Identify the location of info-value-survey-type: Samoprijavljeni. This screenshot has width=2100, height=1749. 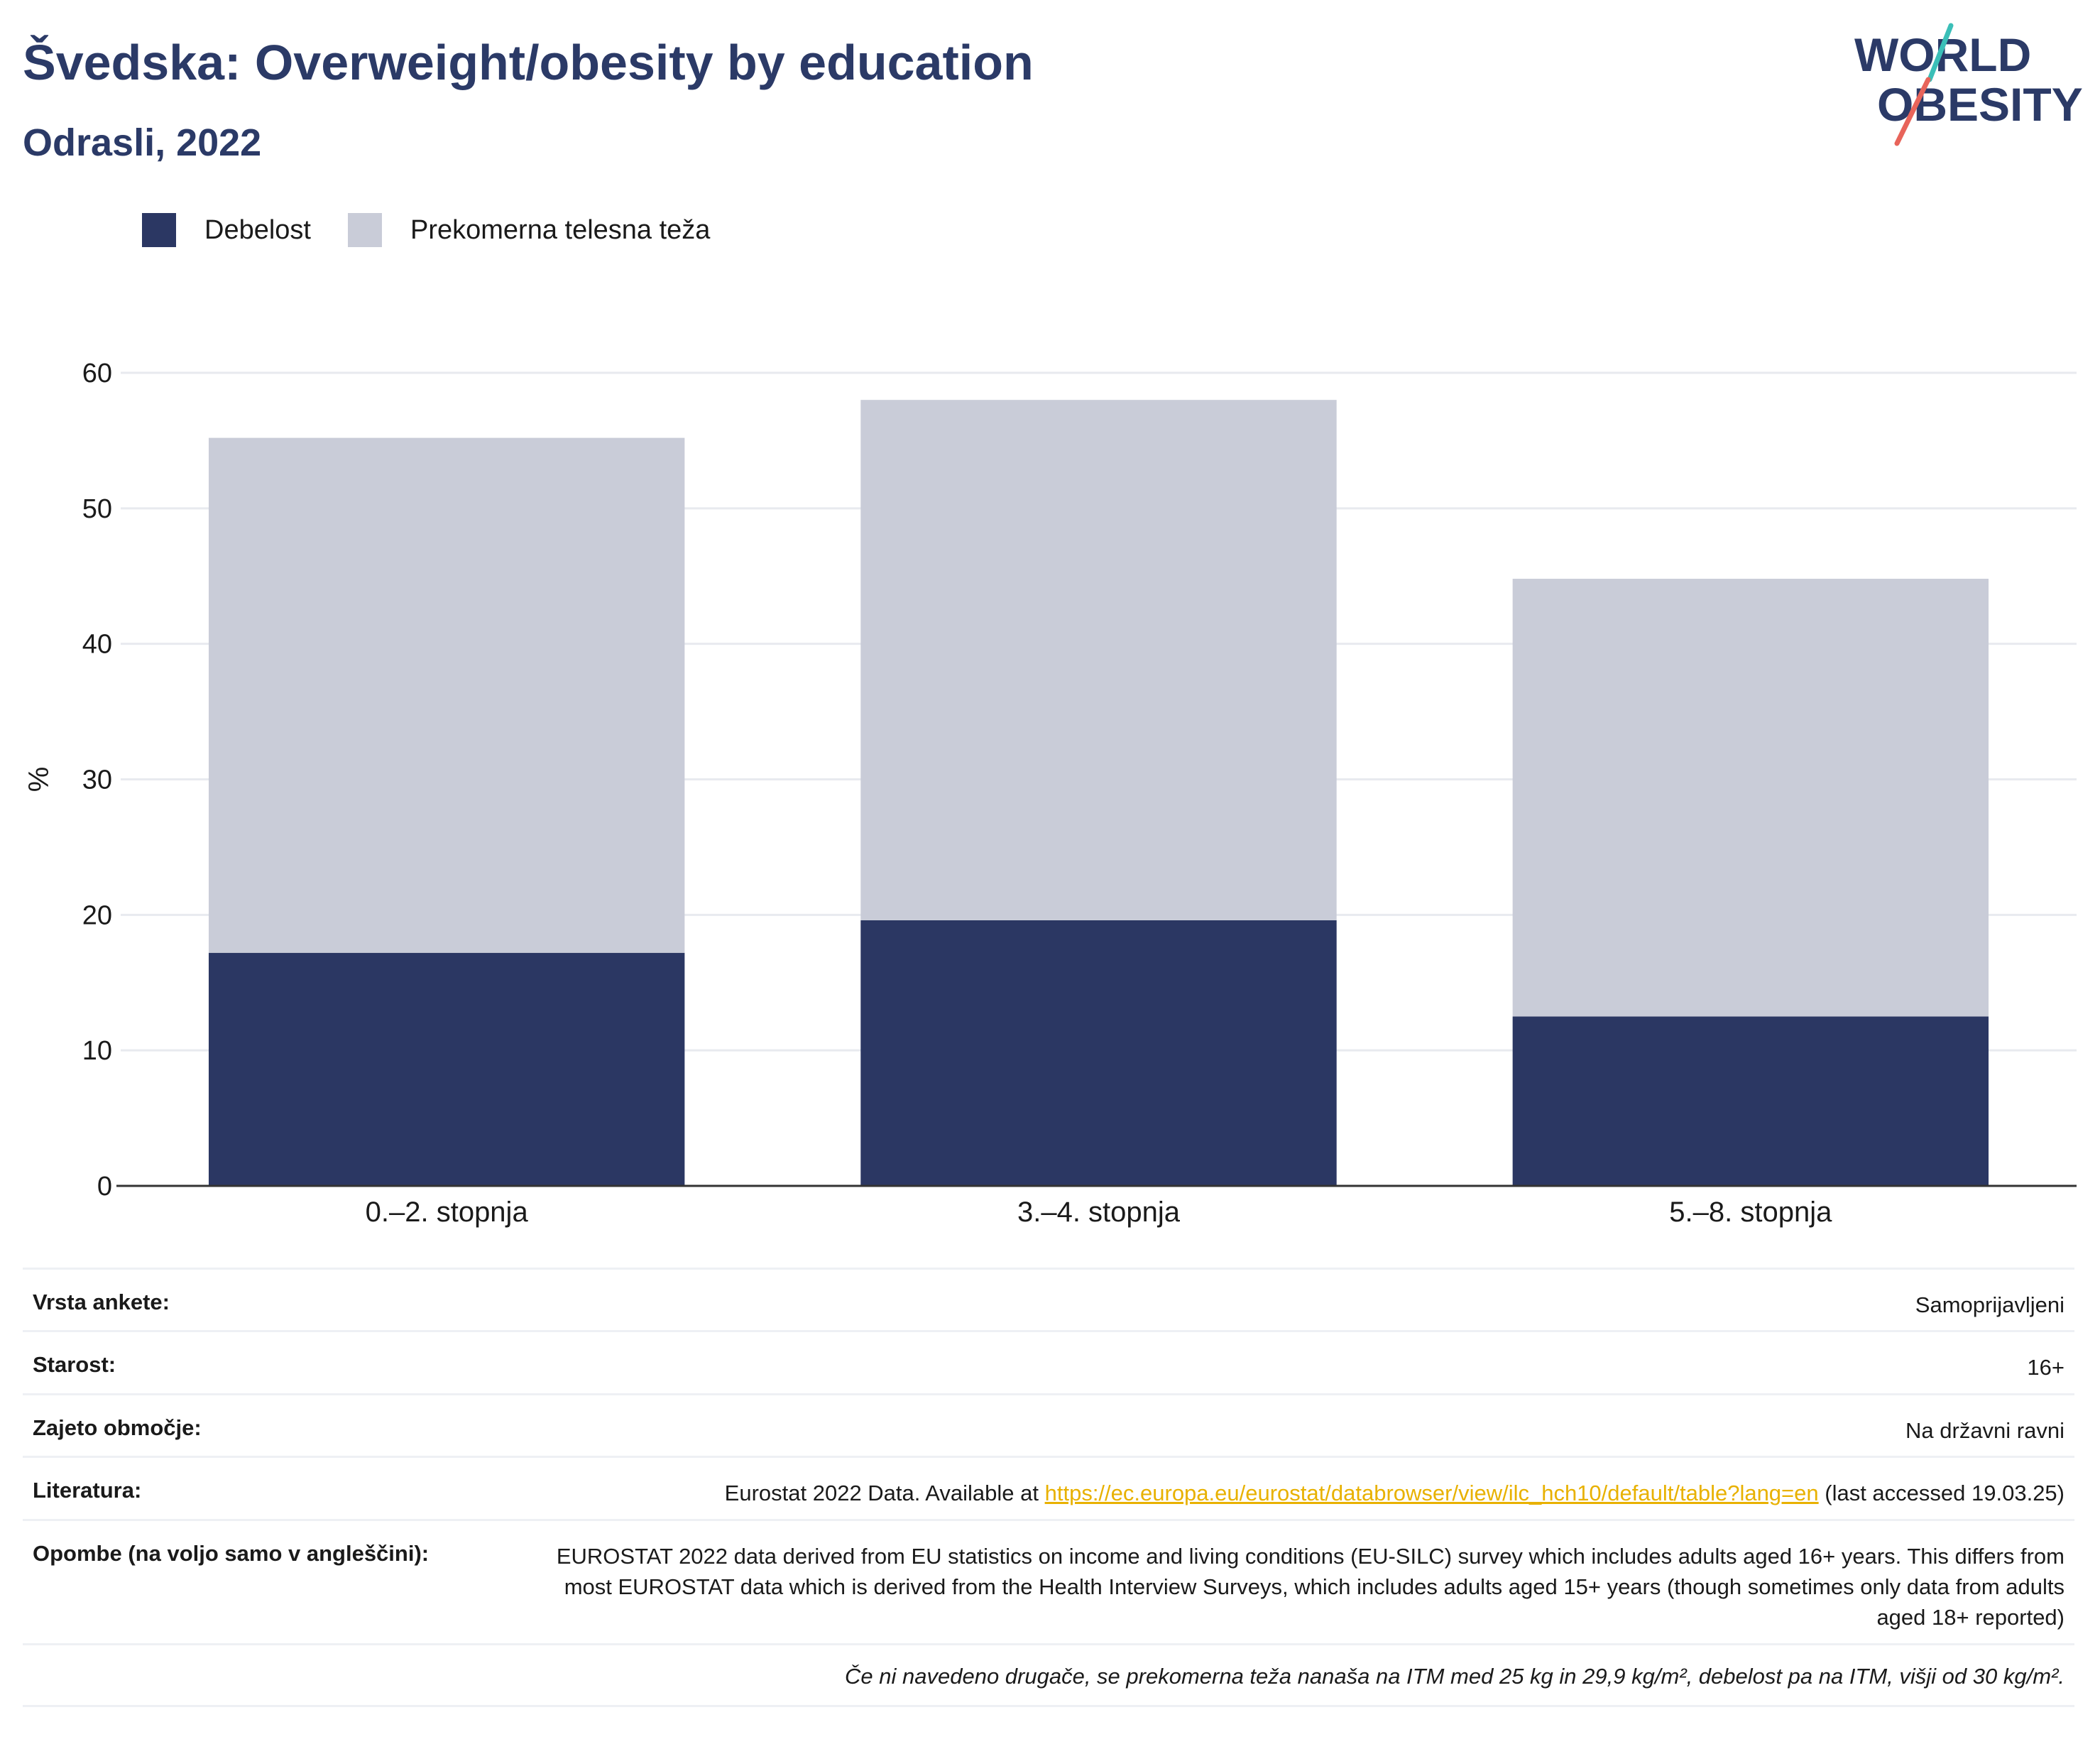
(1990, 1304).